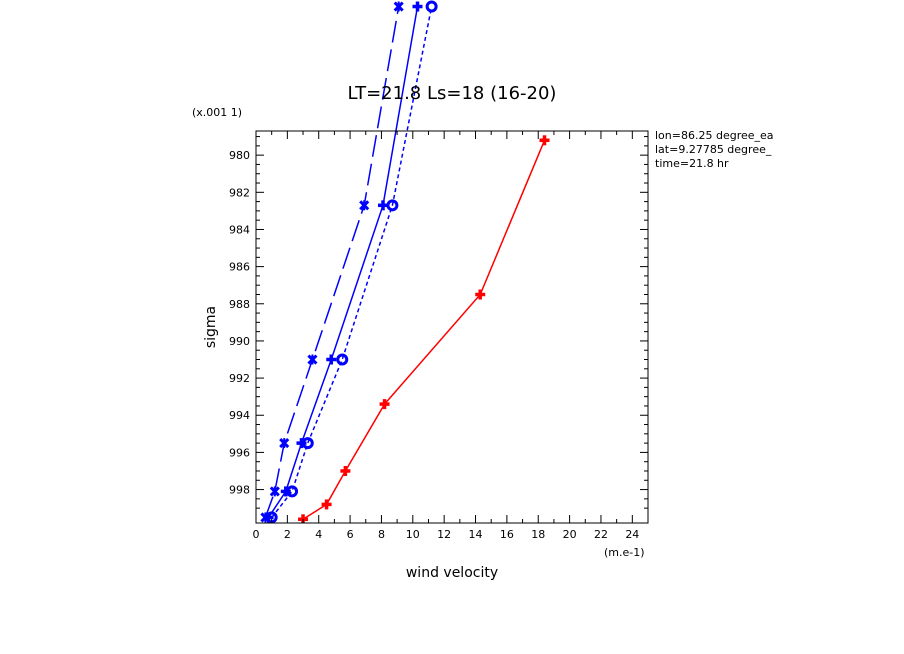 This screenshot has height=654, width=904. What do you see at coordinates (239, 415) in the screenshot?
I see `y-tick-label: 994` at bounding box center [239, 415].